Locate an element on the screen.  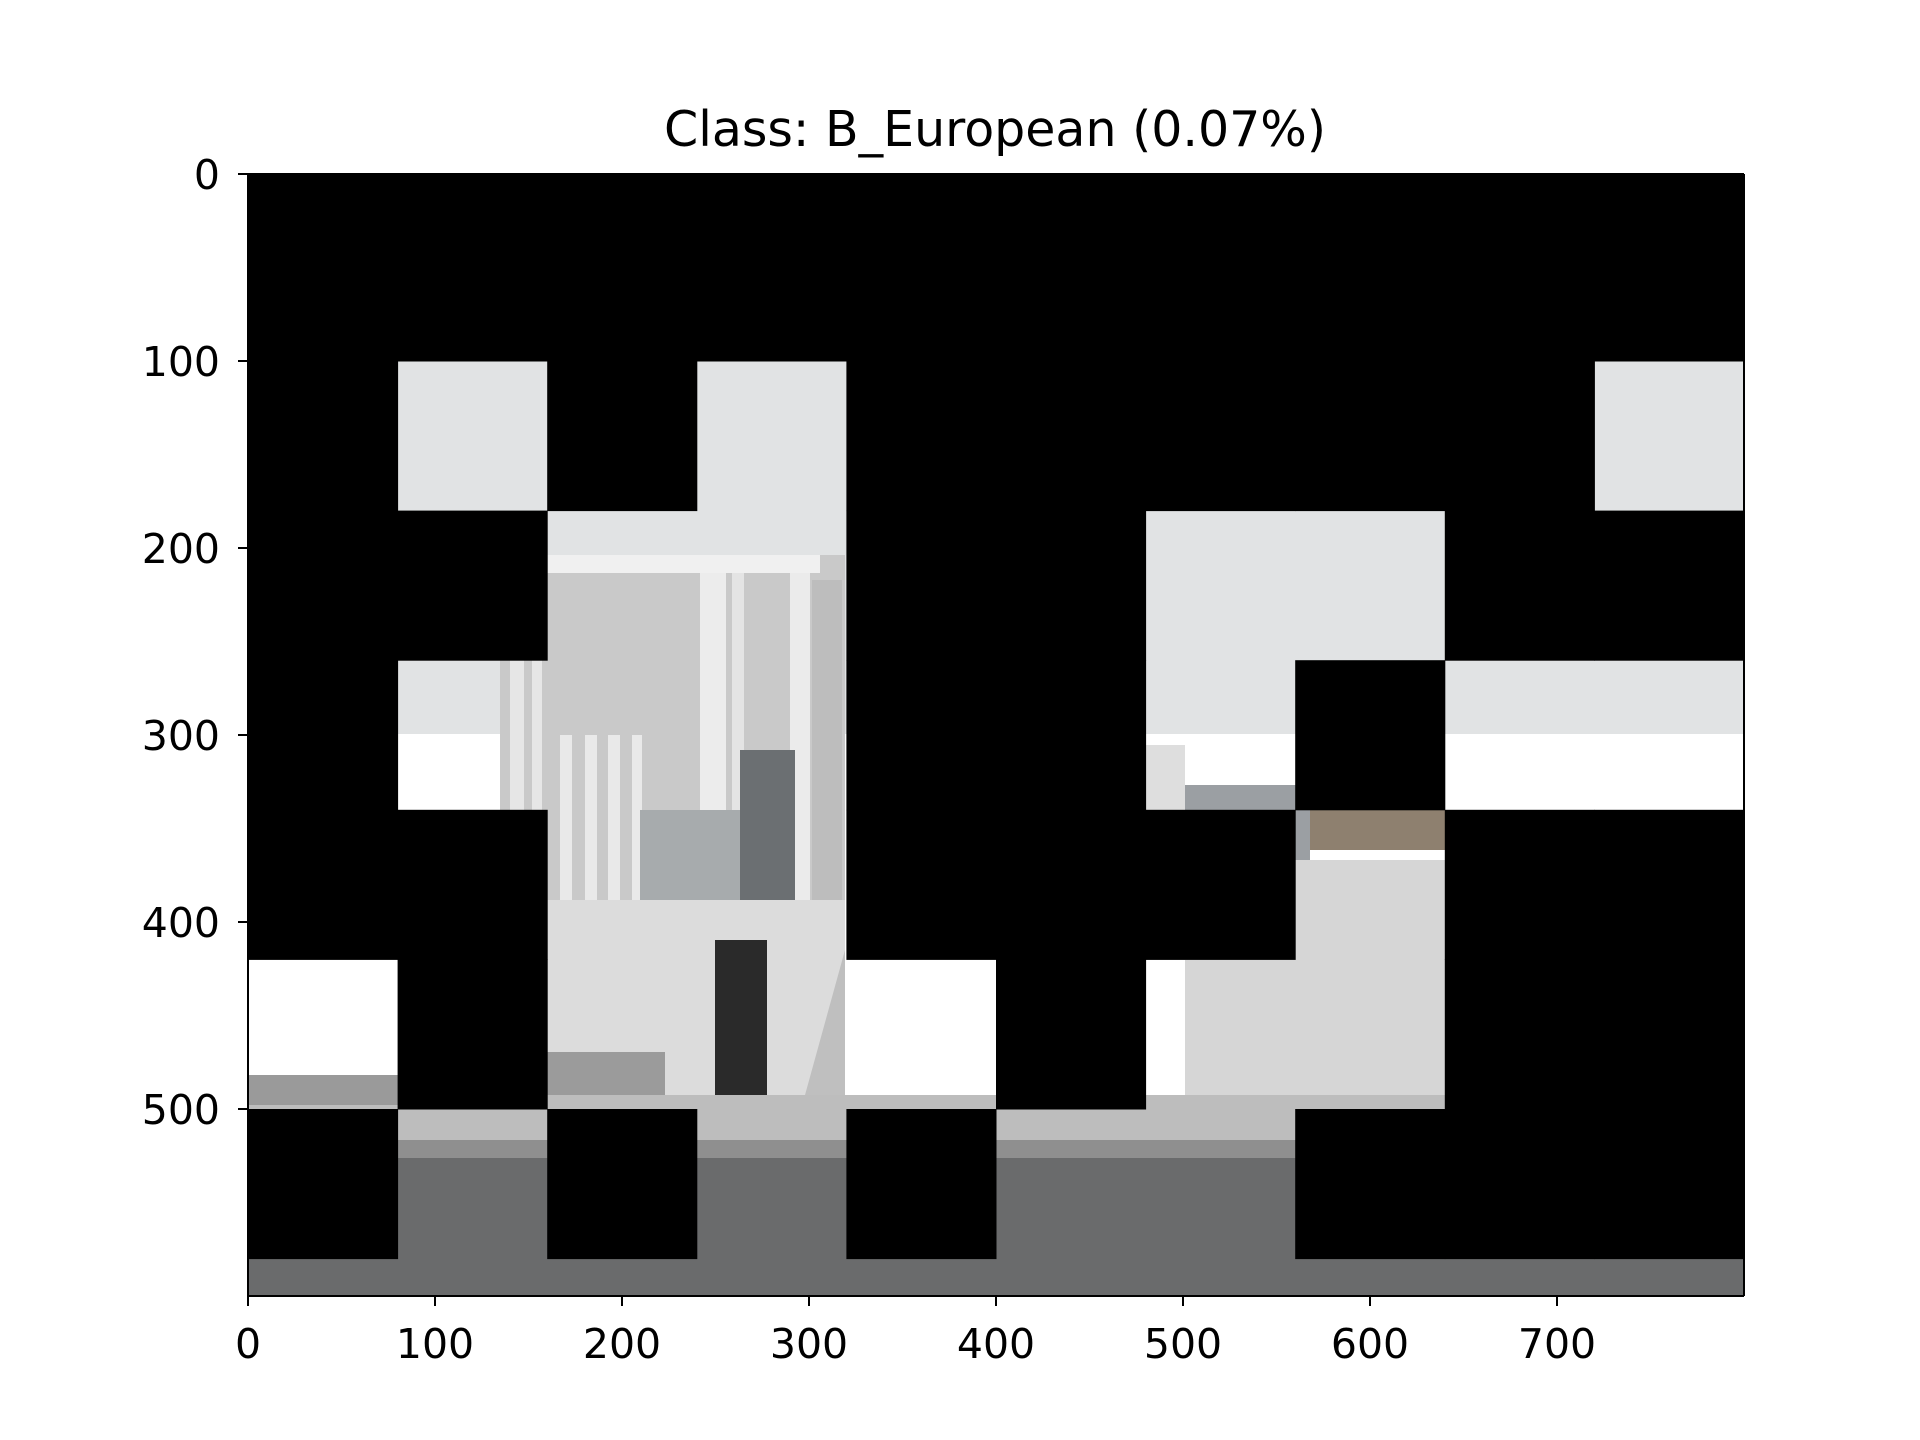
y-tick-label: 200 is located at coordinates (181, 549).